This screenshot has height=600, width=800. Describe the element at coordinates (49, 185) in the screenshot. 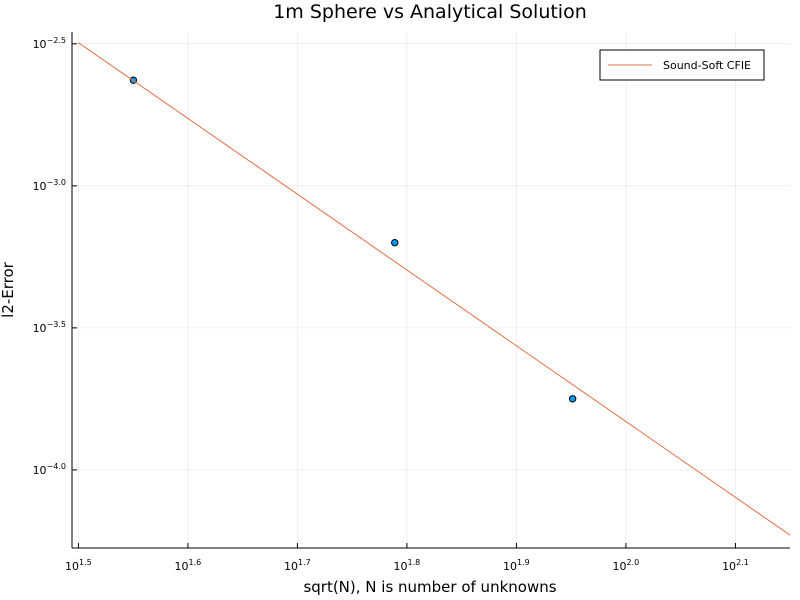

I see `y-tick-label: 10−3.0` at that location.